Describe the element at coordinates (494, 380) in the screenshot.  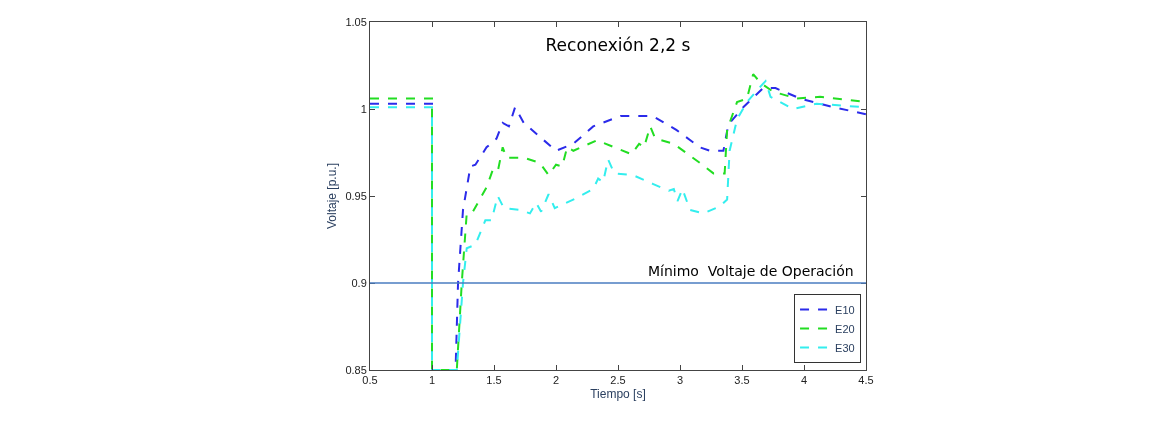
I see `x-tick-label: 1.5` at that location.